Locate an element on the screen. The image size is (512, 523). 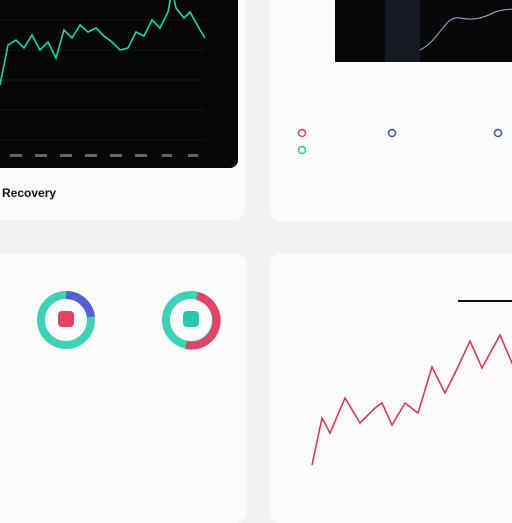
axis-ticks is located at coordinates (104, 155).